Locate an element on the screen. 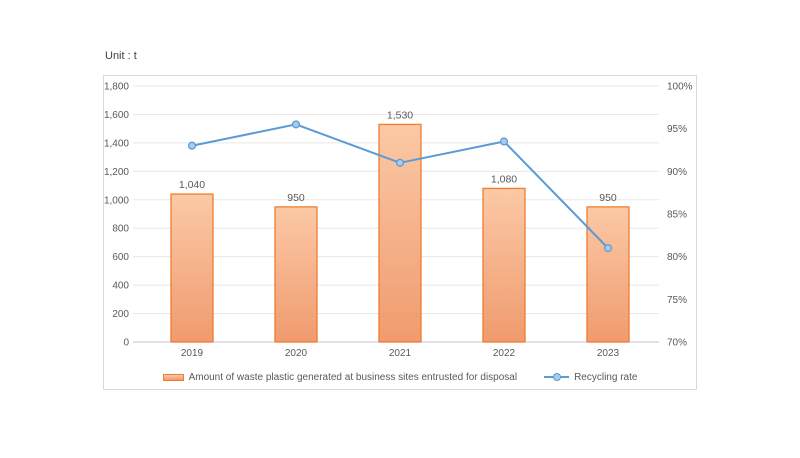  right-axis-tick-label: 80% is located at coordinates (677, 257).